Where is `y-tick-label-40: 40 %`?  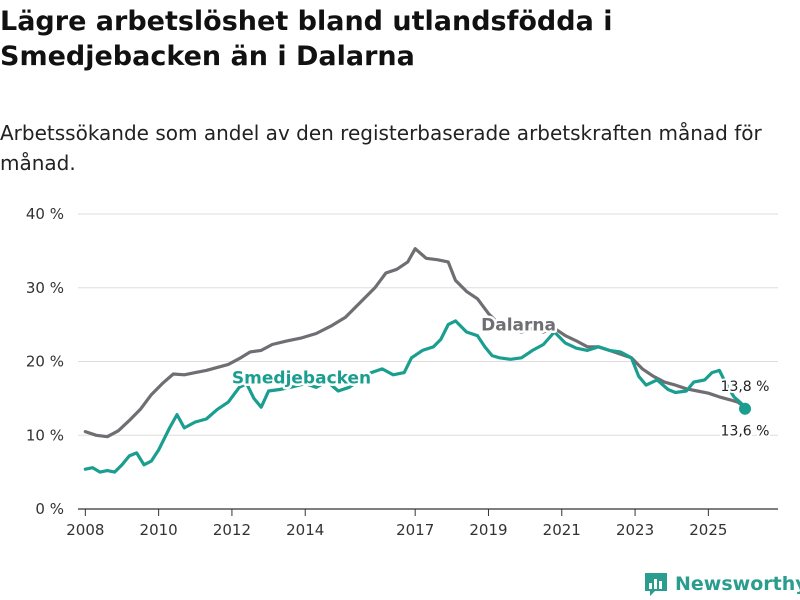
y-tick-label-40: 40 % is located at coordinates (45, 214).